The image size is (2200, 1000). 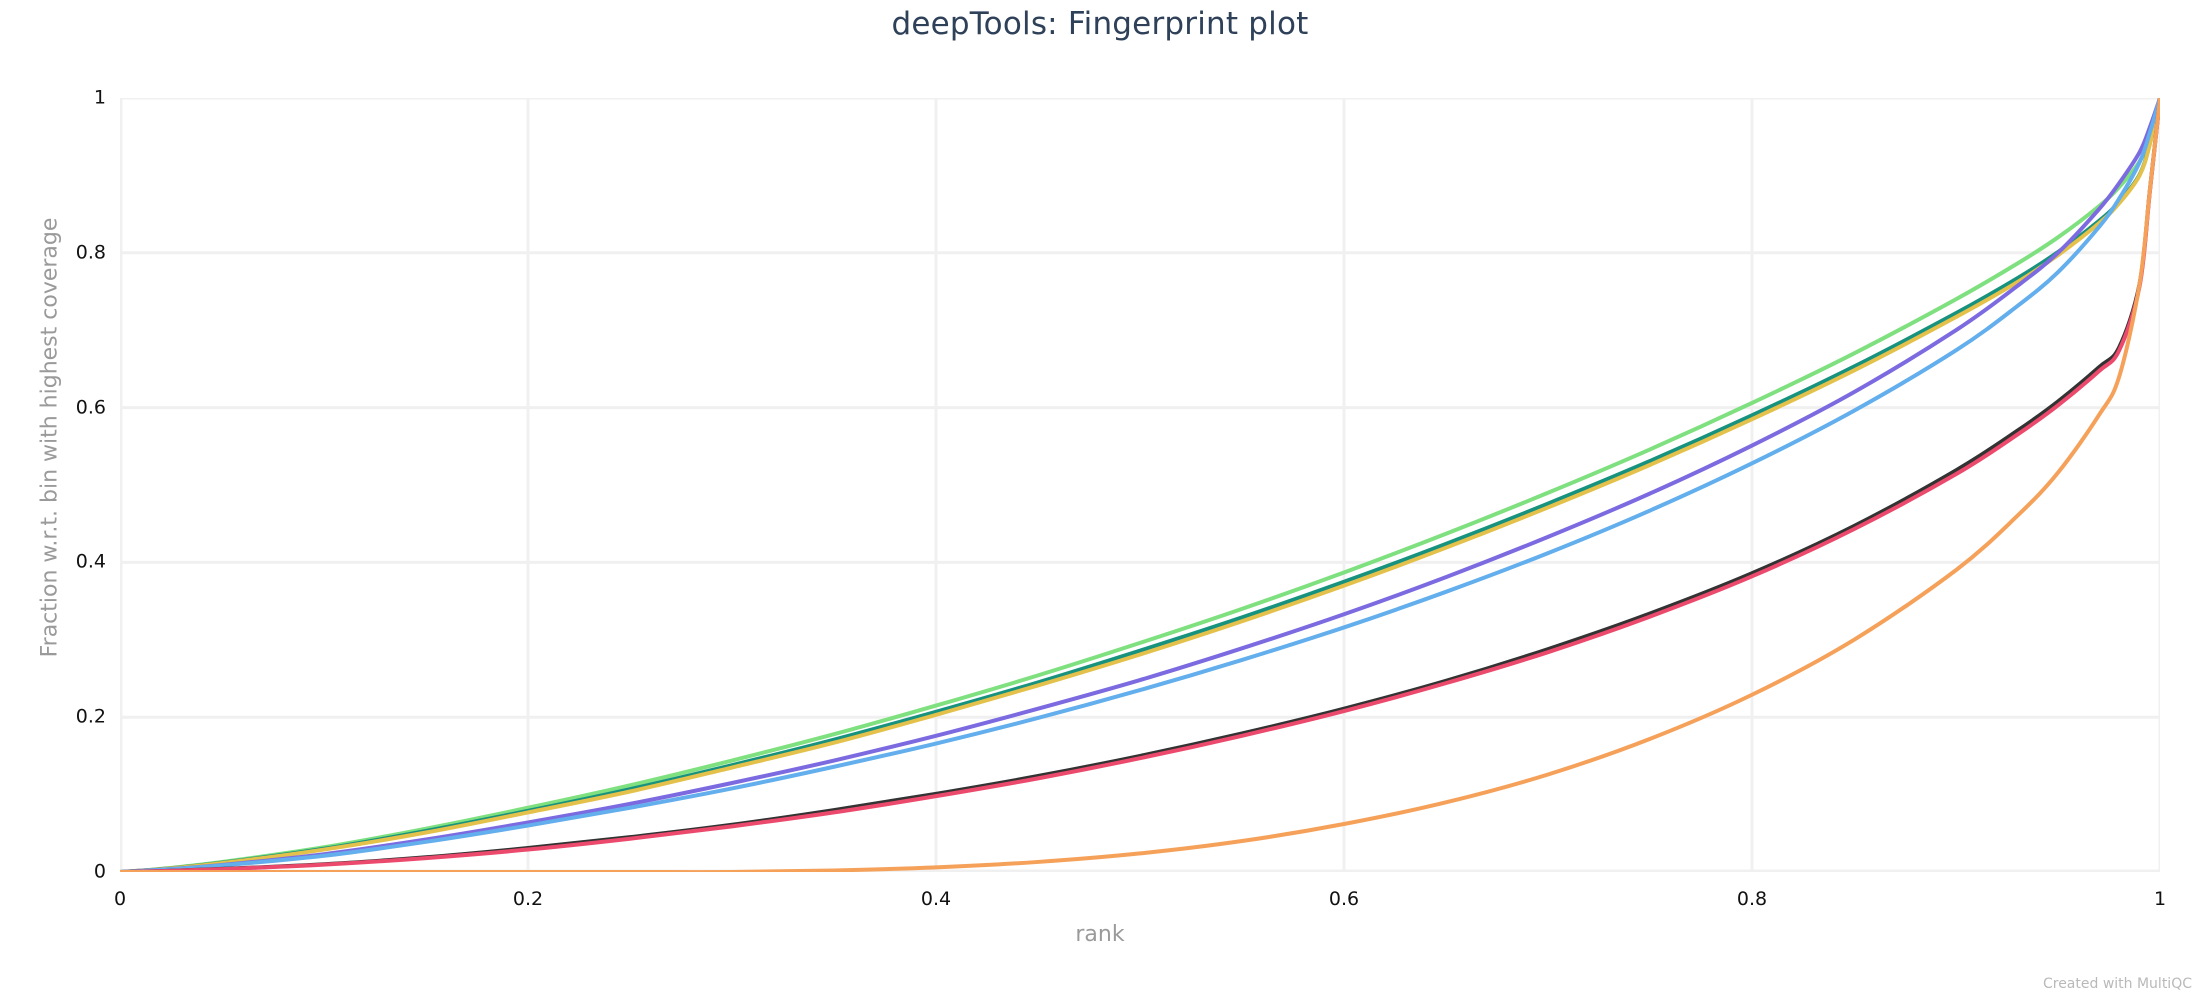 What do you see at coordinates (2117, 984) in the screenshot?
I see `multiqc-credit: Created with MultiQC` at bounding box center [2117, 984].